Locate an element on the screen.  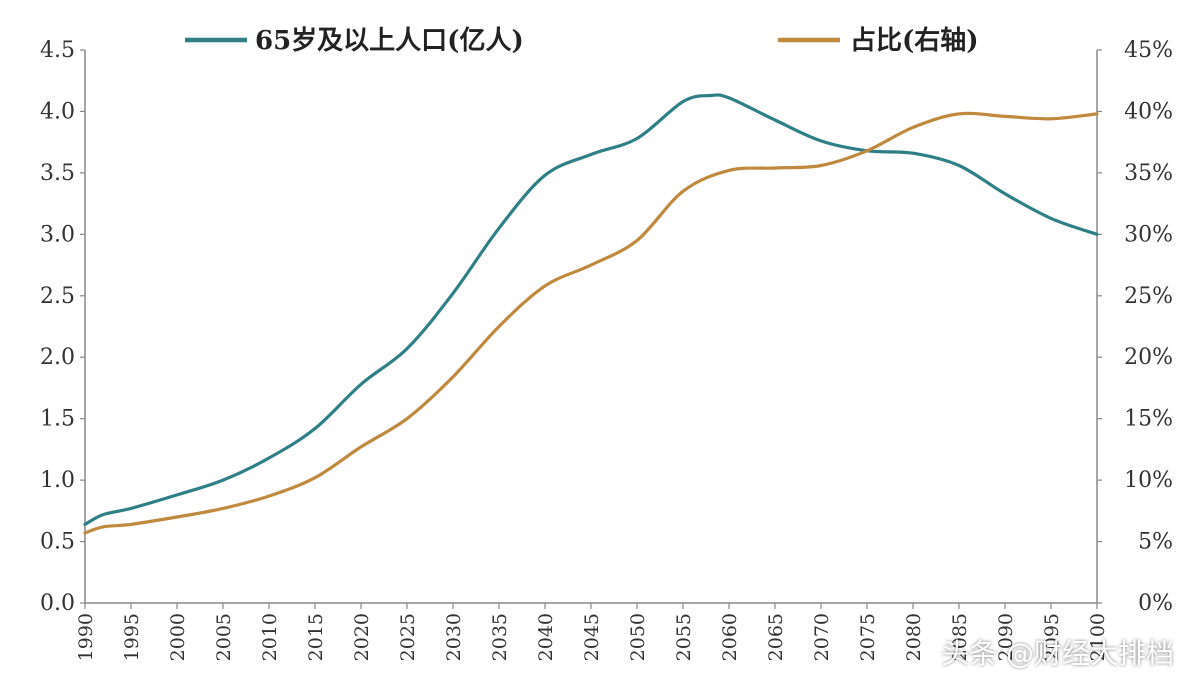
y2-tick-label: 25% is located at coordinates (1148, 296).